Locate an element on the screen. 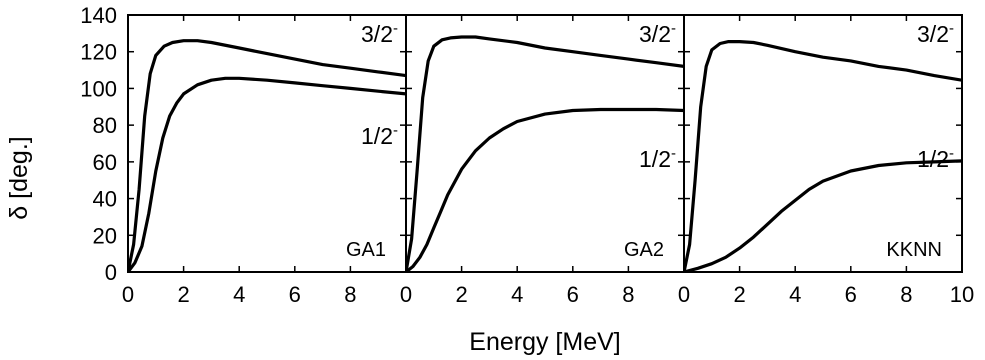 The image size is (985, 360). y-axis: 0 20 40 60 80 100 120 140 is located at coordinates (98, 144).